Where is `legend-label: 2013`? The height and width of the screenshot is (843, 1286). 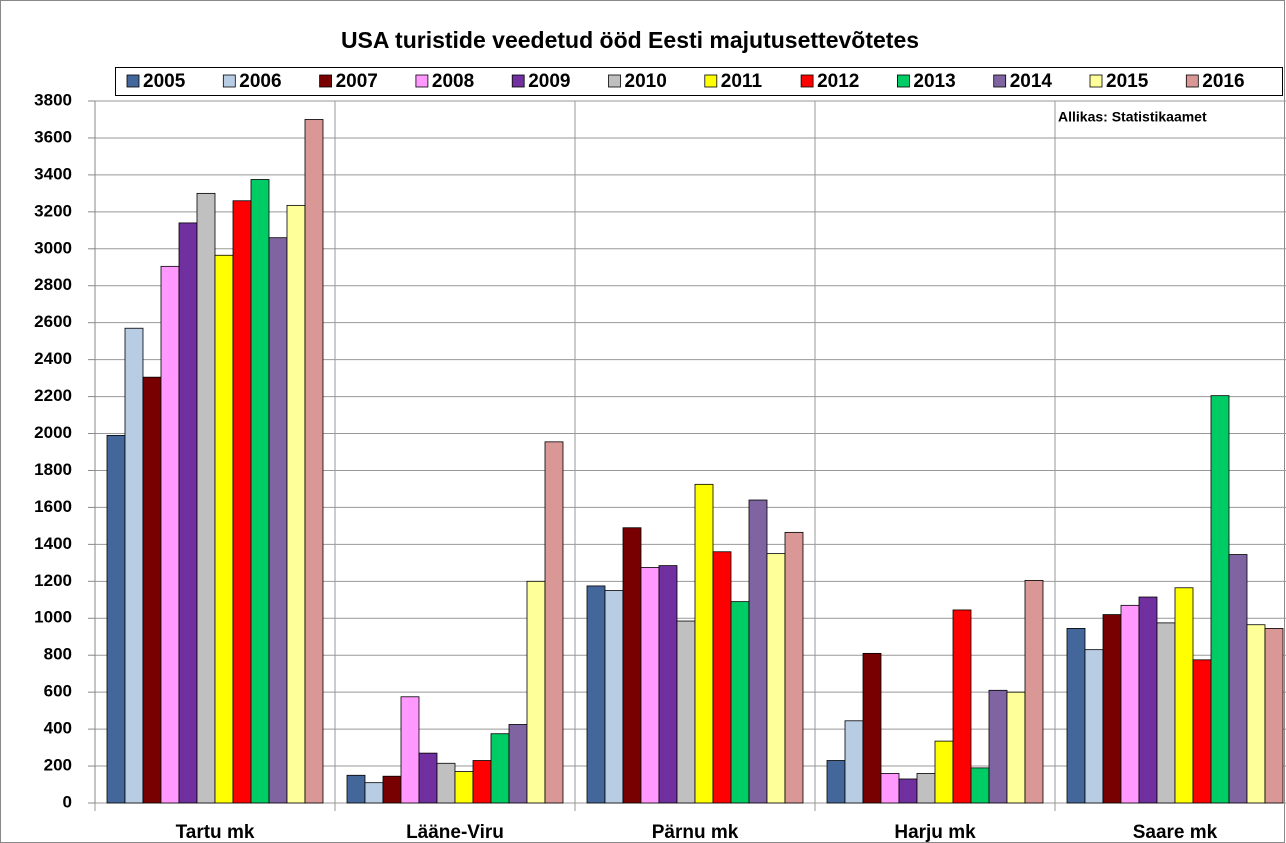
legend-label: 2013 is located at coordinates (934, 81).